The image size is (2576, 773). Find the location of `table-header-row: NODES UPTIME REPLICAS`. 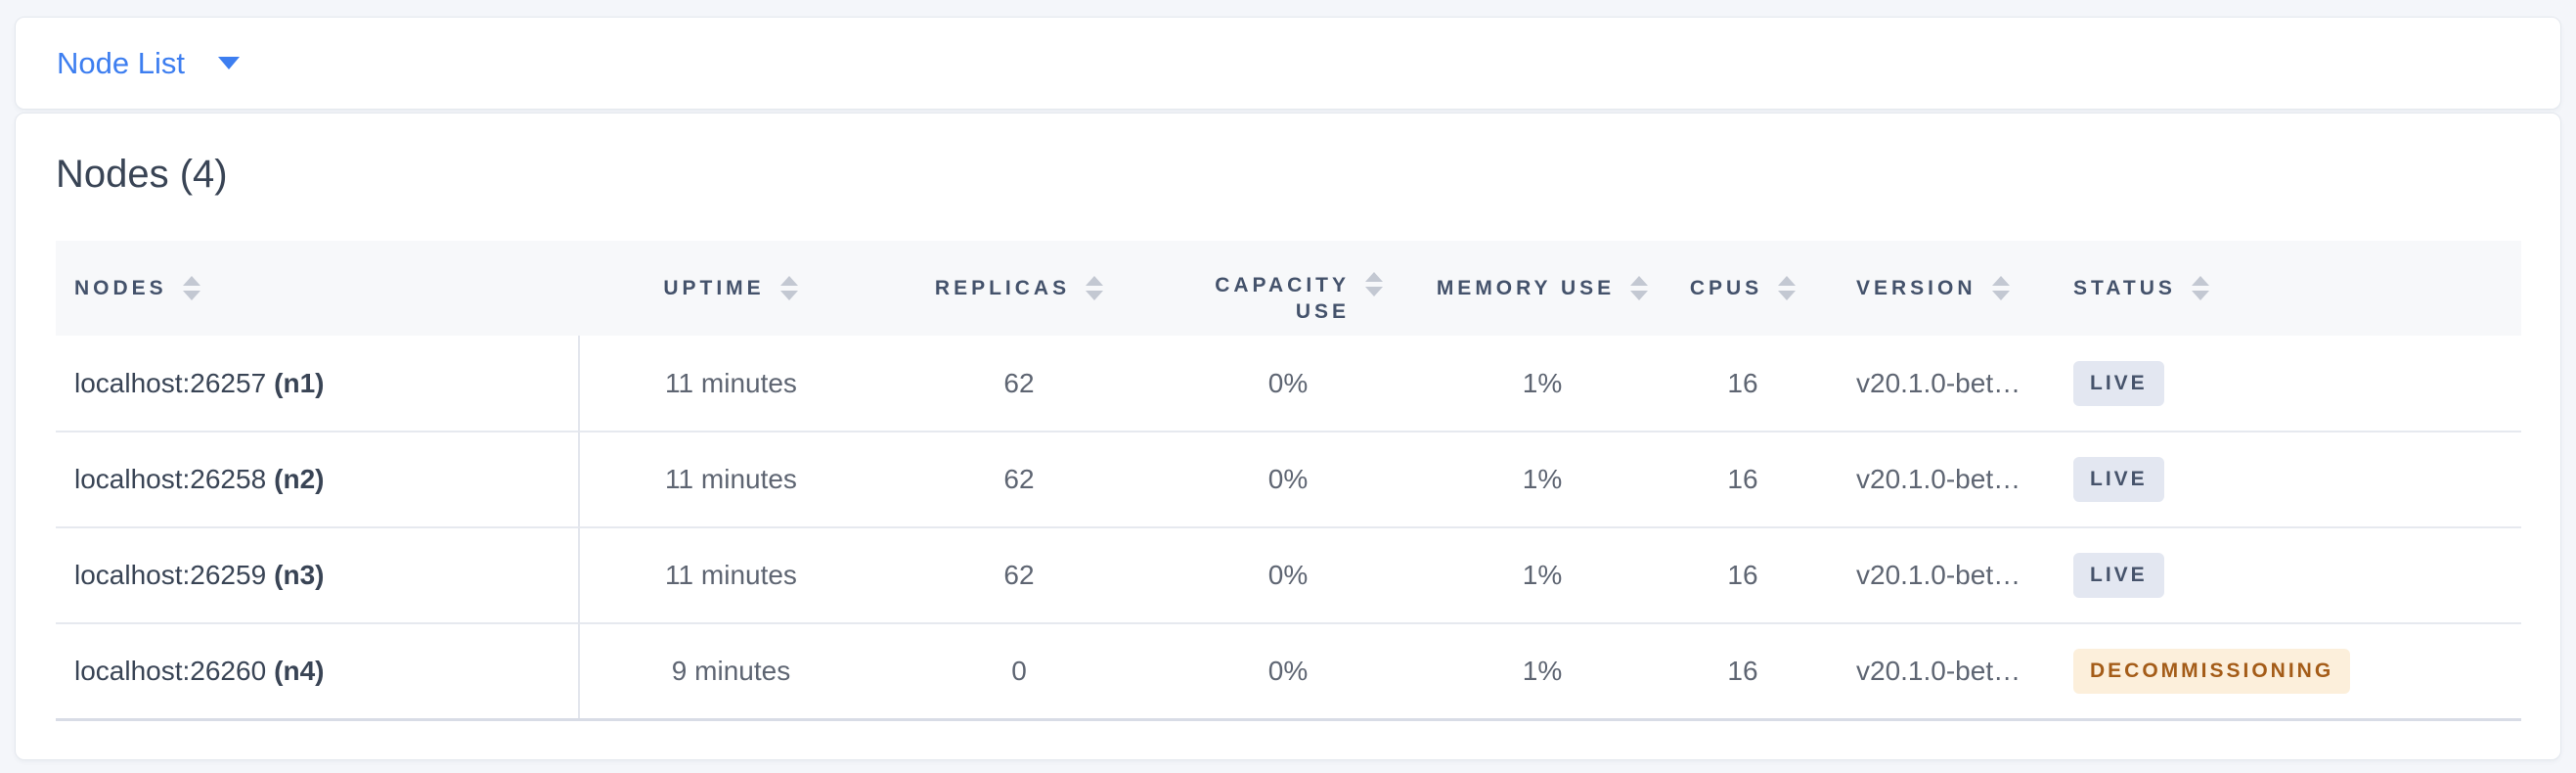

table-header-row: NODES UPTIME REPLICAS is located at coordinates (1288, 289).